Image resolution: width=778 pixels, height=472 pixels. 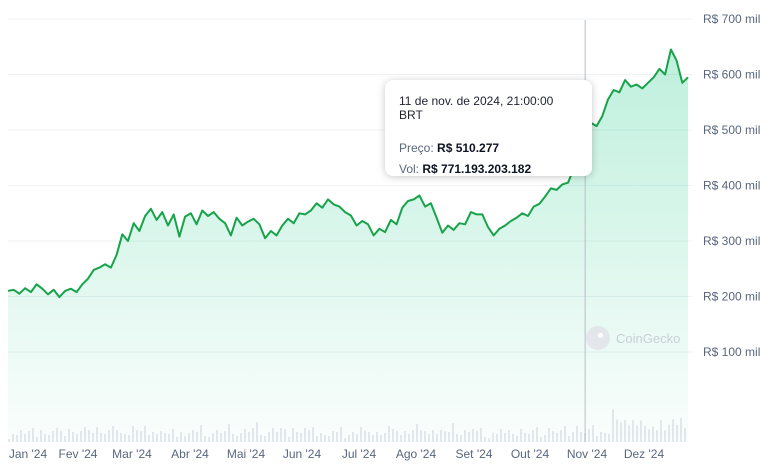 What do you see at coordinates (416, 454) in the screenshot?
I see `x-tick-label: Ago '24` at bounding box center [416, 454].